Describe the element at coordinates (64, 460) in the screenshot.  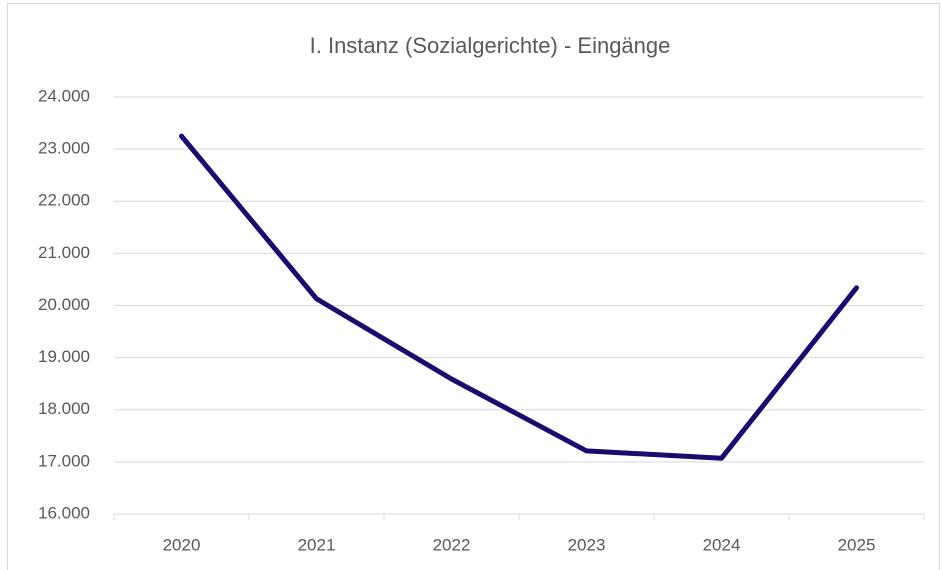
I see `y-tick-label: 17.000` at that location.